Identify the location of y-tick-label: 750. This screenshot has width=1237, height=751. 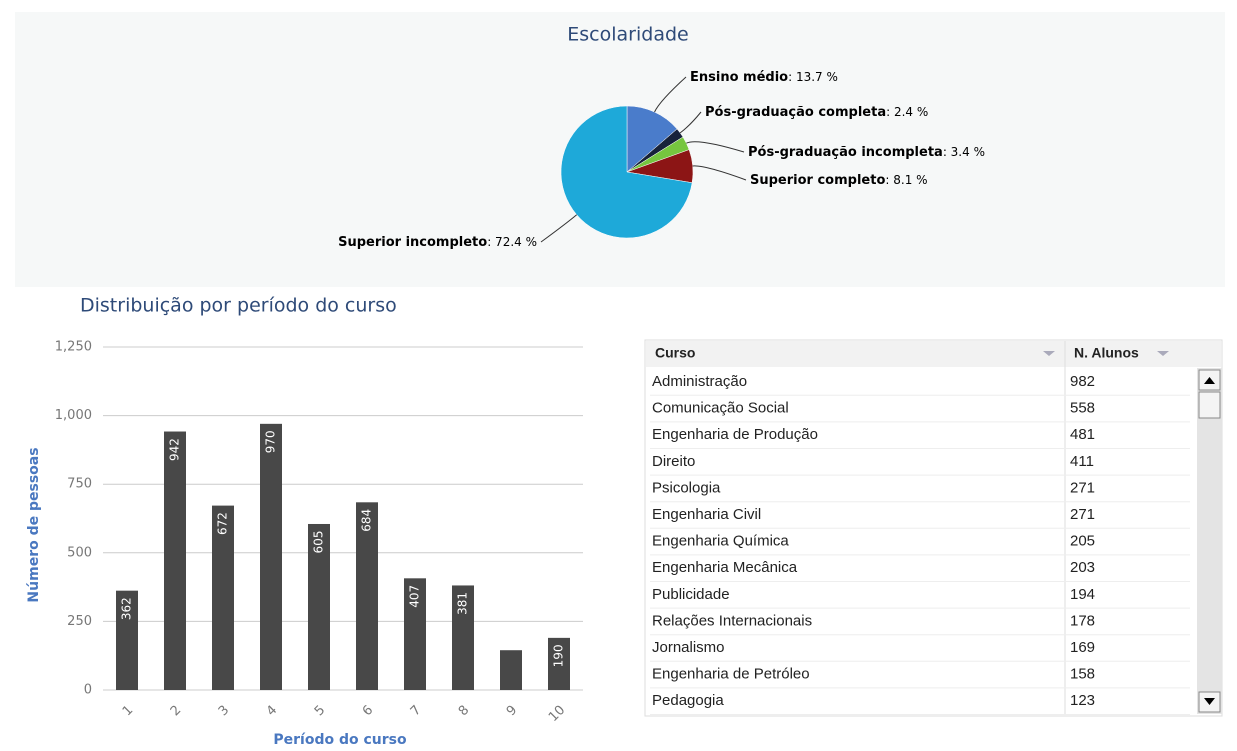
(79, 484).